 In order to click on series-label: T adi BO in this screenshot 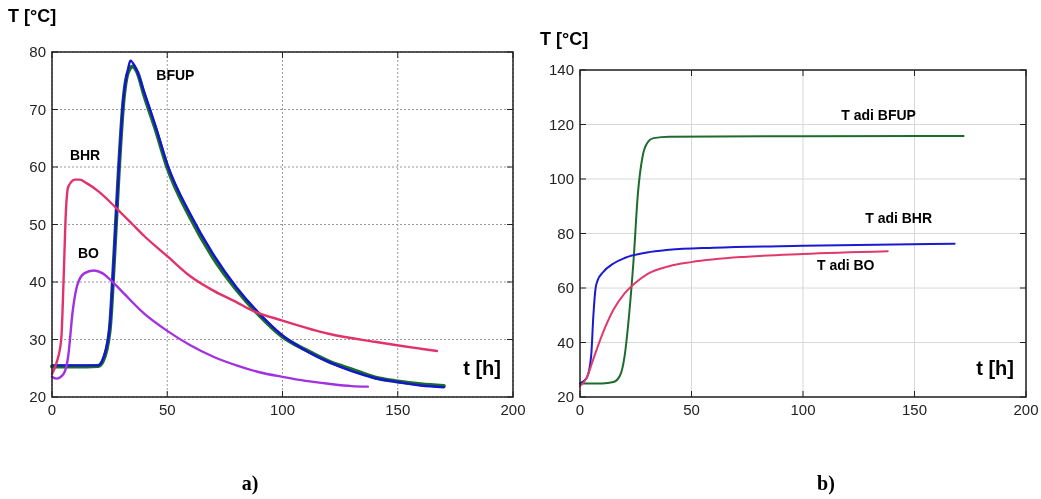, I will do `click(845, 265)`.